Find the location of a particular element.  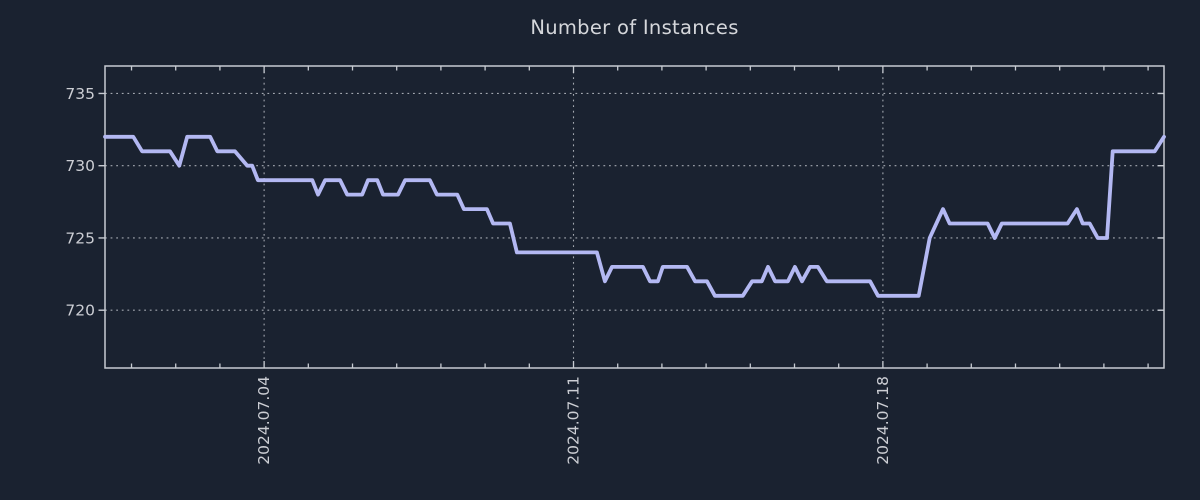

y-tick-label: 720 is located at coordinates (80, 311).